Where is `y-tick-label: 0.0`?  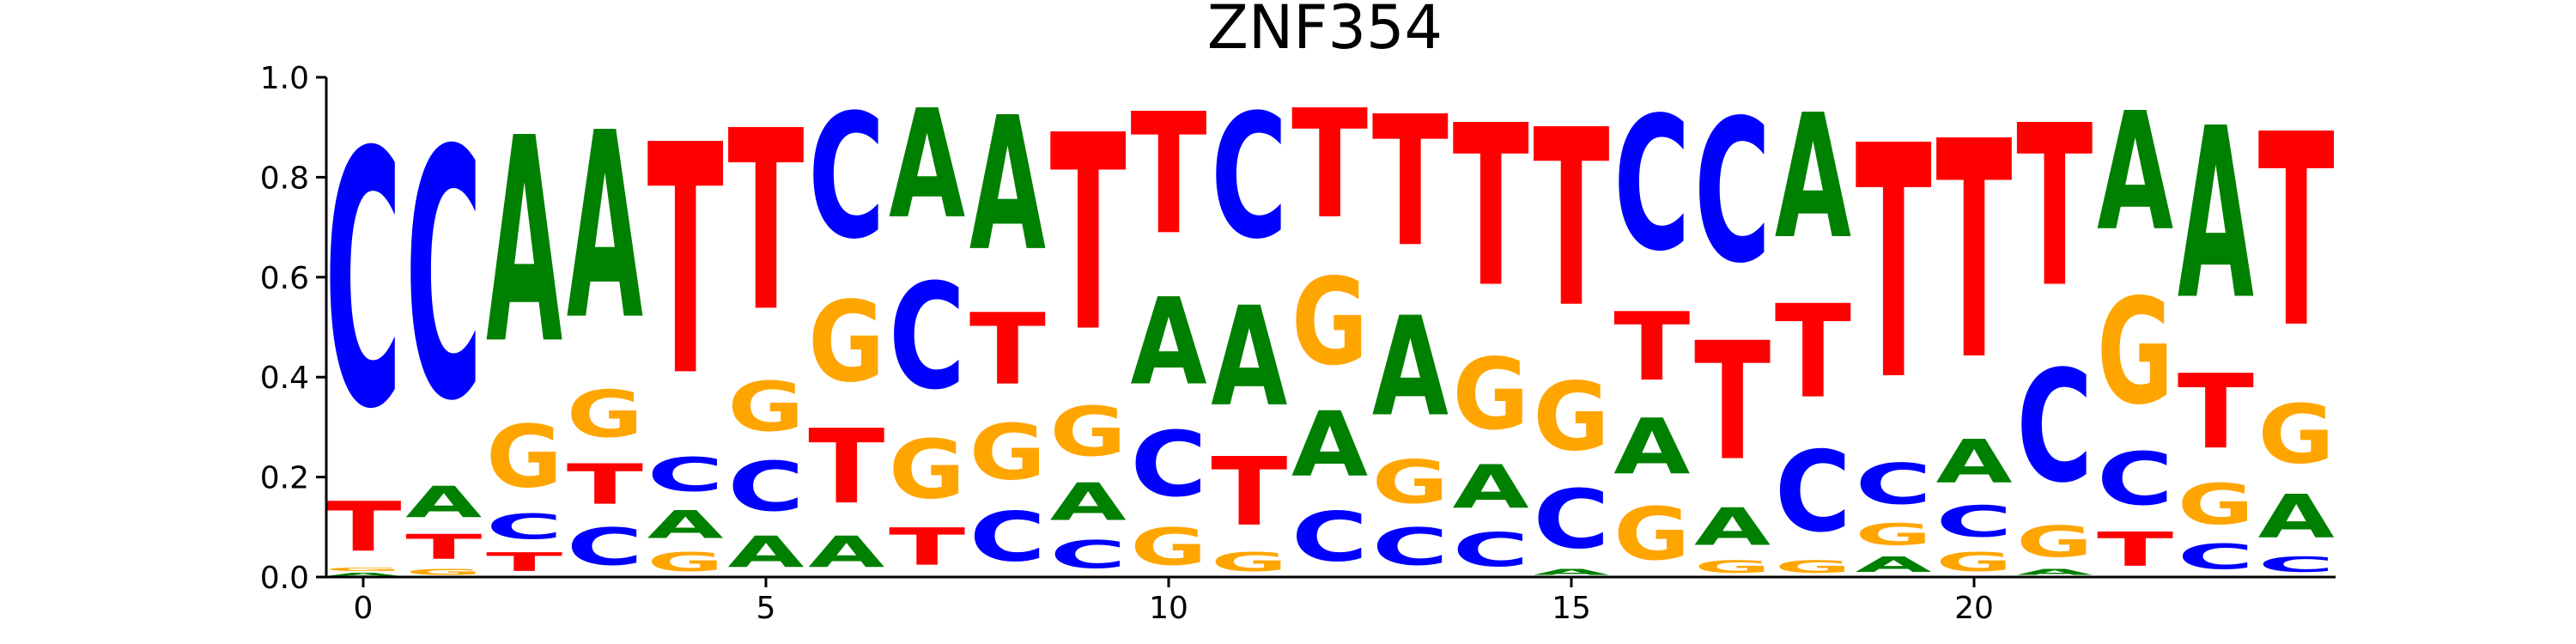 y-tick-label: 0.0 is located at coordinates (284, 578).